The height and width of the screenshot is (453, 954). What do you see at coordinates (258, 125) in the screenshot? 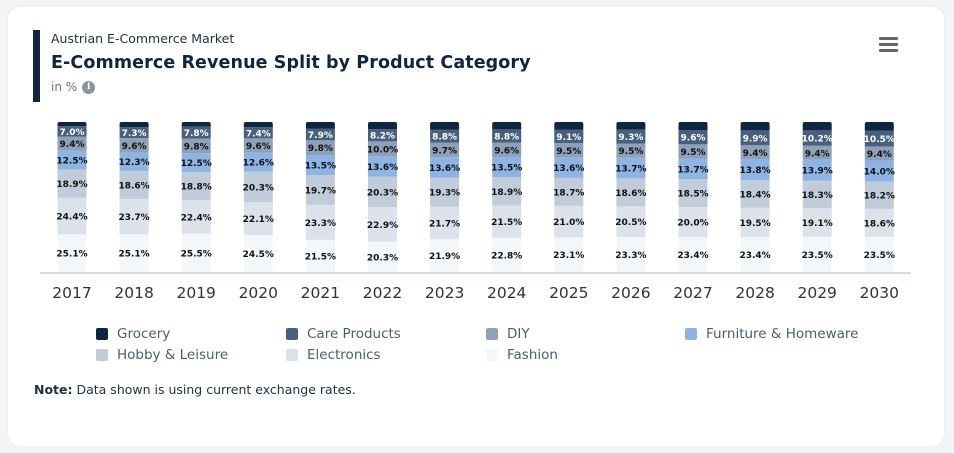
I see `bar-segment-grocery-2020` at bounding box center [258, 125].